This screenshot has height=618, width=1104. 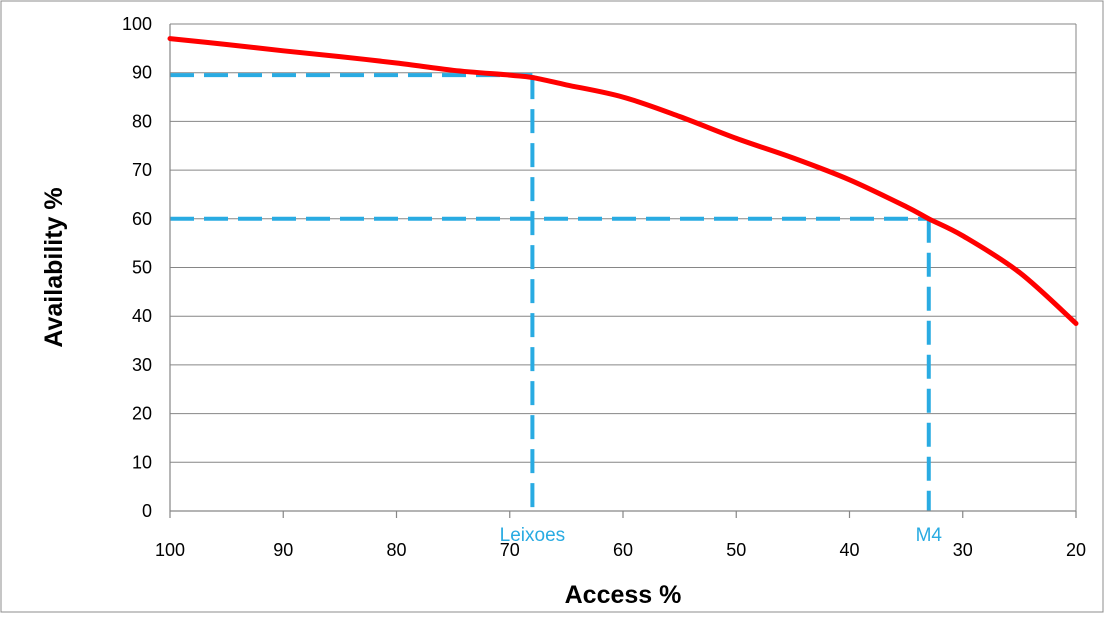 What do you see at coordinates (142, 414) in the screenshot?
I see `y-tick-label-20: 20` at bounding box center [142, 414].